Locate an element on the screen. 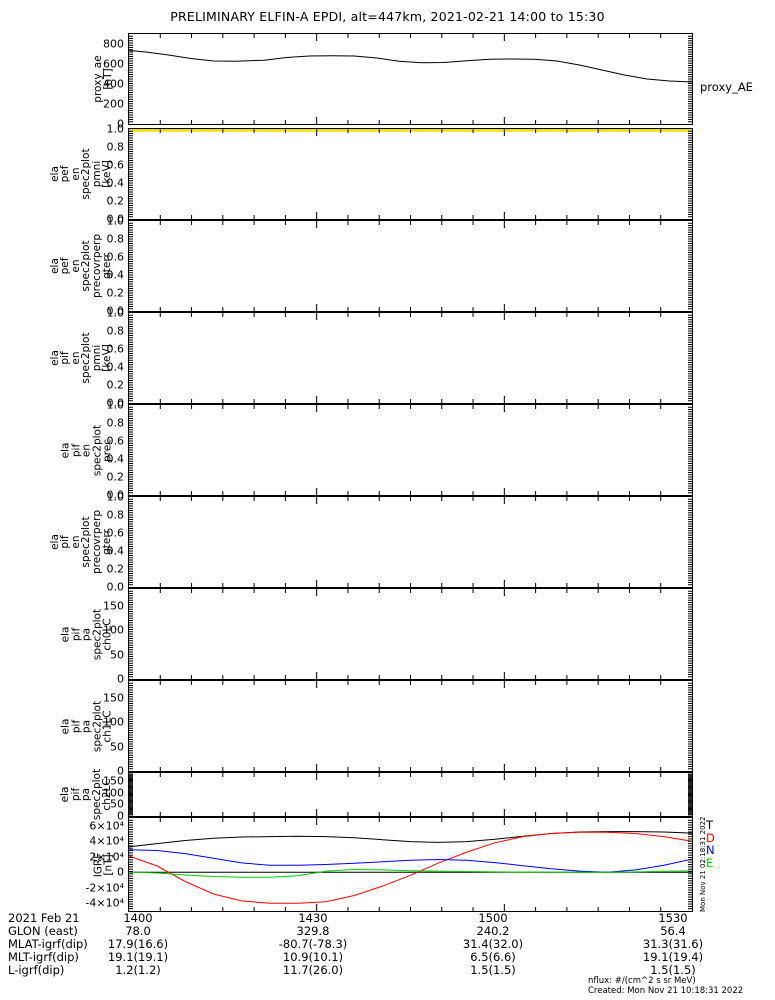  ytick-ela-pif-pa-ch1lc-3: 150 is located at coordinates (113, 698).